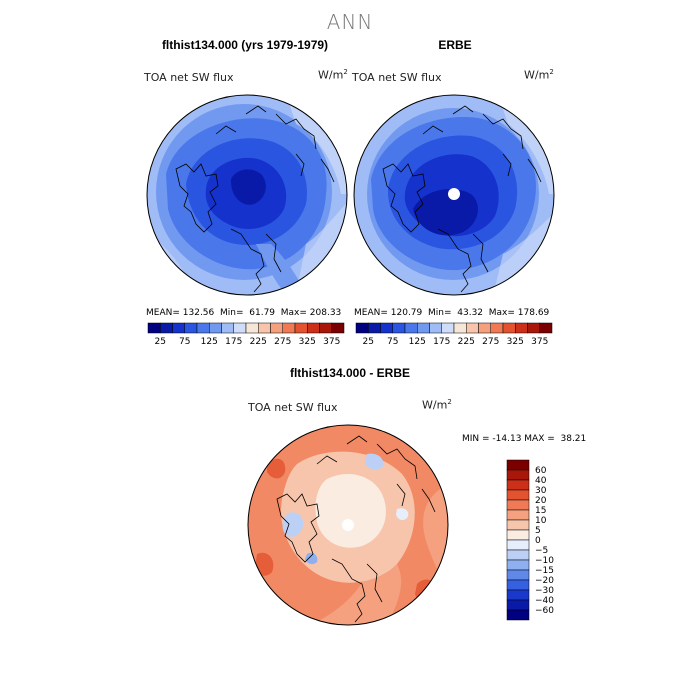 The height and width of the screenshot is (700, 700). Describe the element at coordinates (333, 75) in the screenshot. I see `model-units-label: W/m2` at that location.